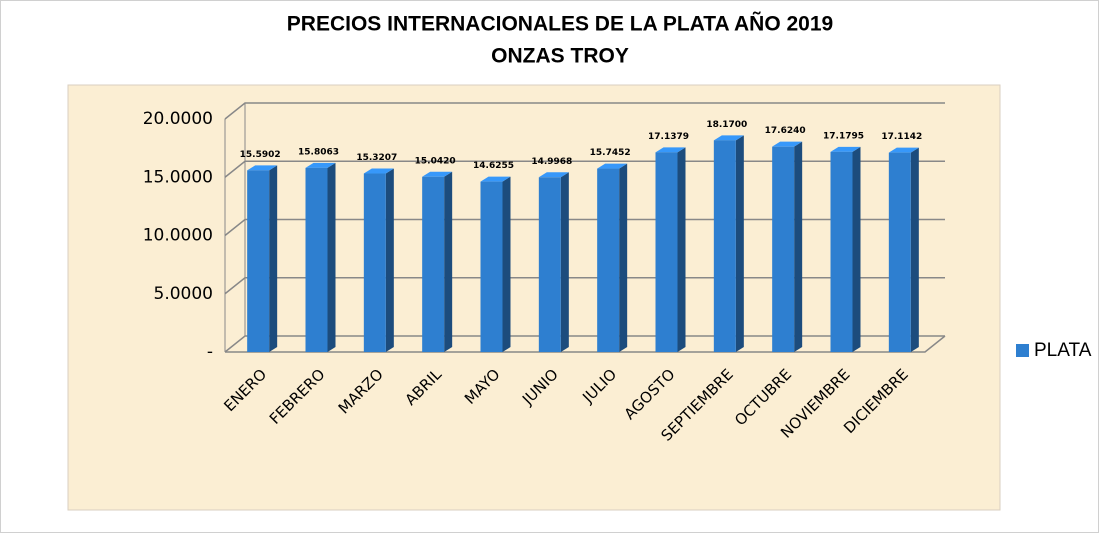 The image size is (1099, 533). What do you see at coordinates (843, 136) in the screenshot?
I see `value-label: 17.1795` at bounding box center [843, 136].